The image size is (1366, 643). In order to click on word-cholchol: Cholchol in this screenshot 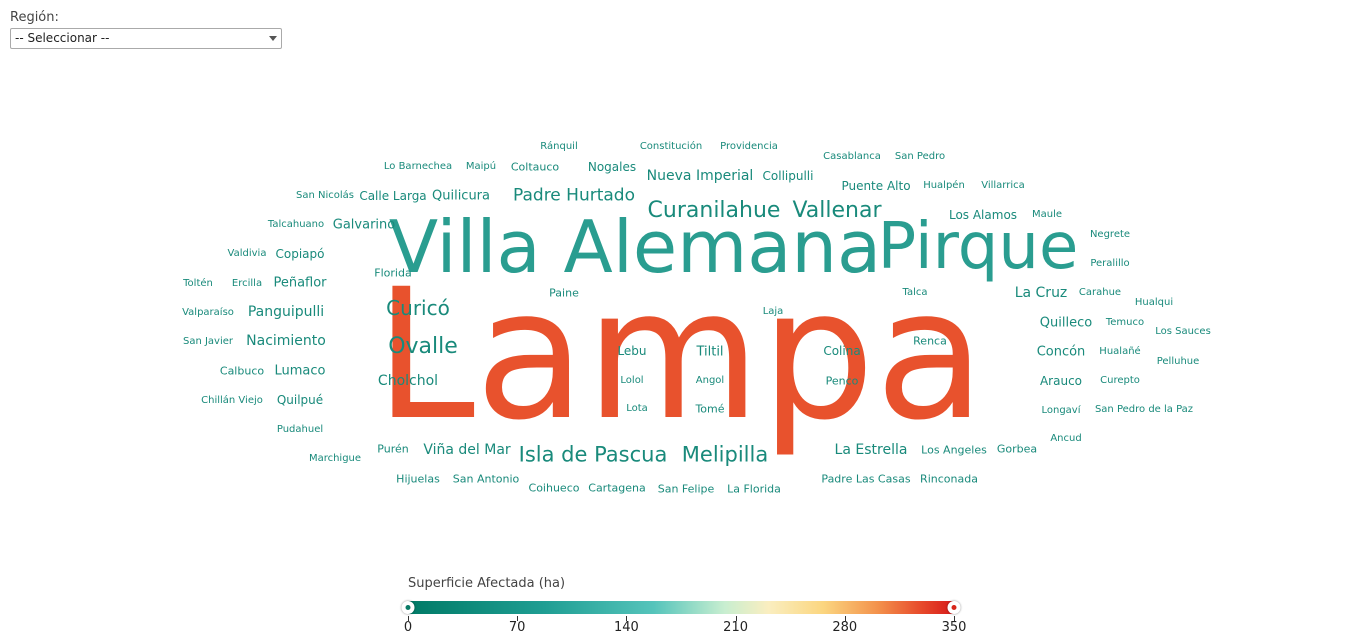, I will do `click(408, 381)`.